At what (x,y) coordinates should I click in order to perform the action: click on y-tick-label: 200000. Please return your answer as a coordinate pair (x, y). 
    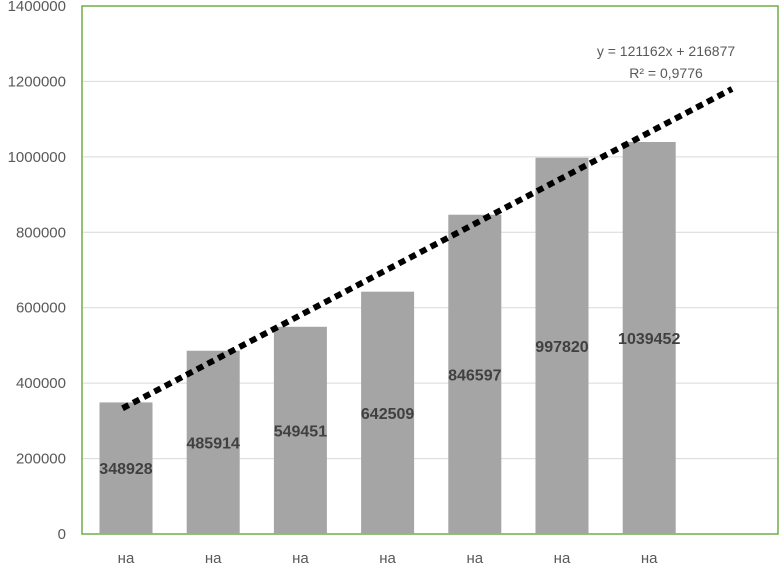
    Looking at the image, I should click on (41, 459).